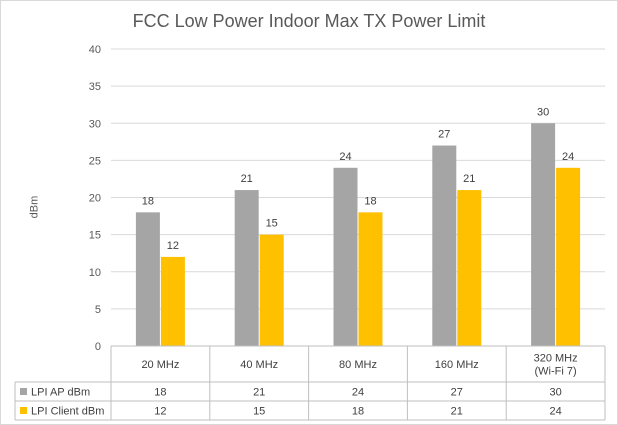 This screenshot has height=425, width=618. I want to click on legend-label: LPI Client dBm, so click(67, 412).